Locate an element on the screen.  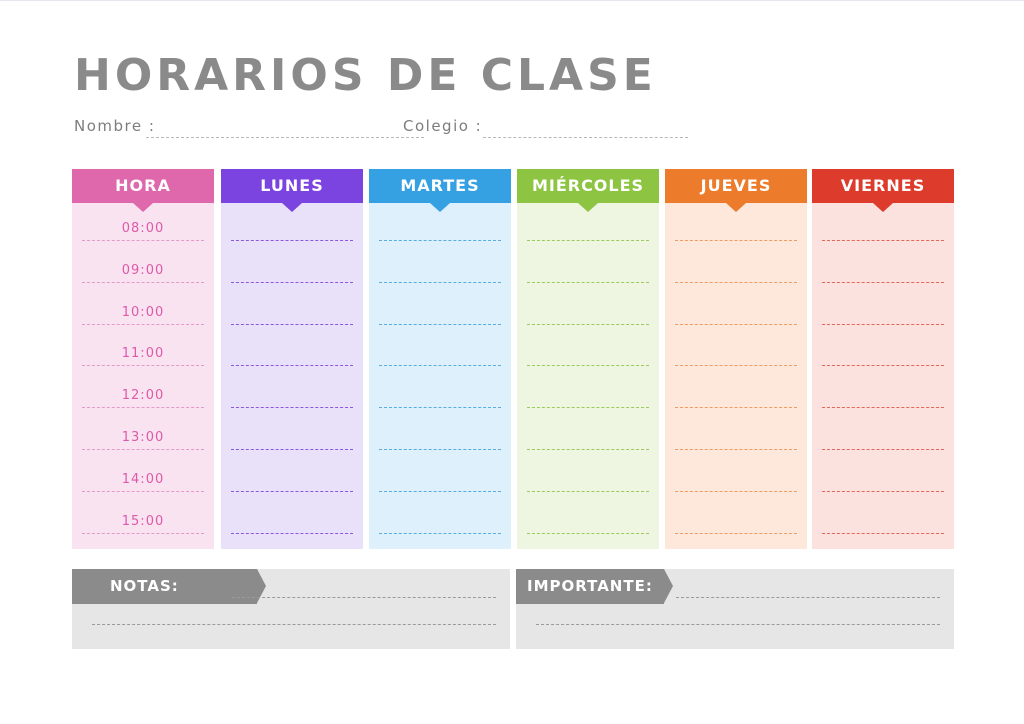
column-header-martes: MARTES is located at coordinates (440, 190).